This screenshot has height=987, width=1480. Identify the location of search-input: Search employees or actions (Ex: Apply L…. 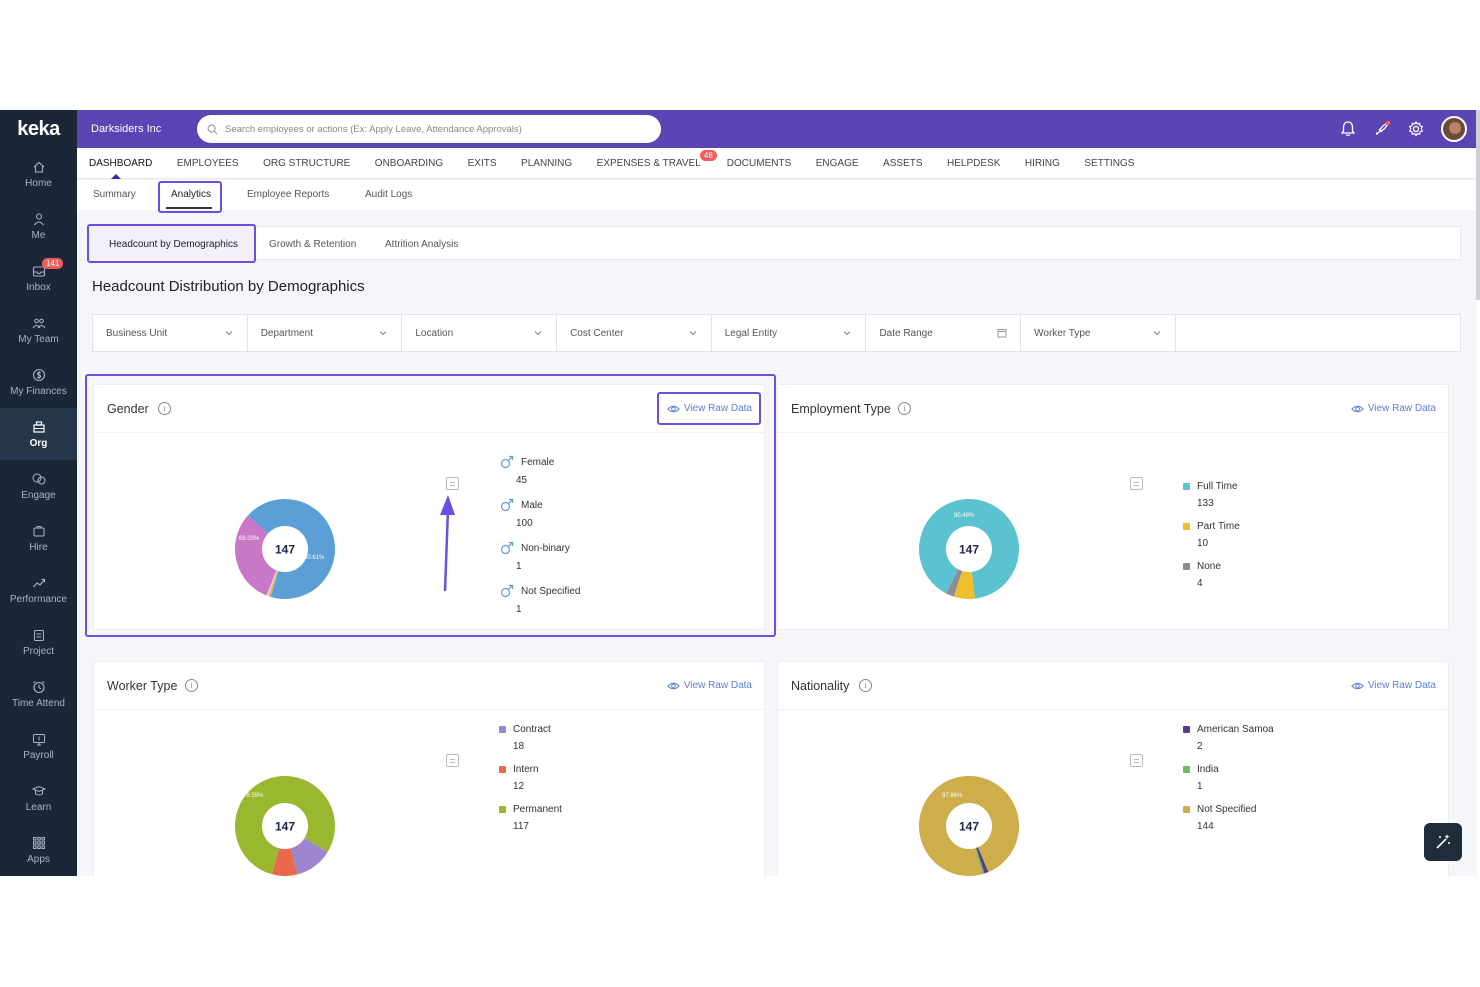
(429, 129).